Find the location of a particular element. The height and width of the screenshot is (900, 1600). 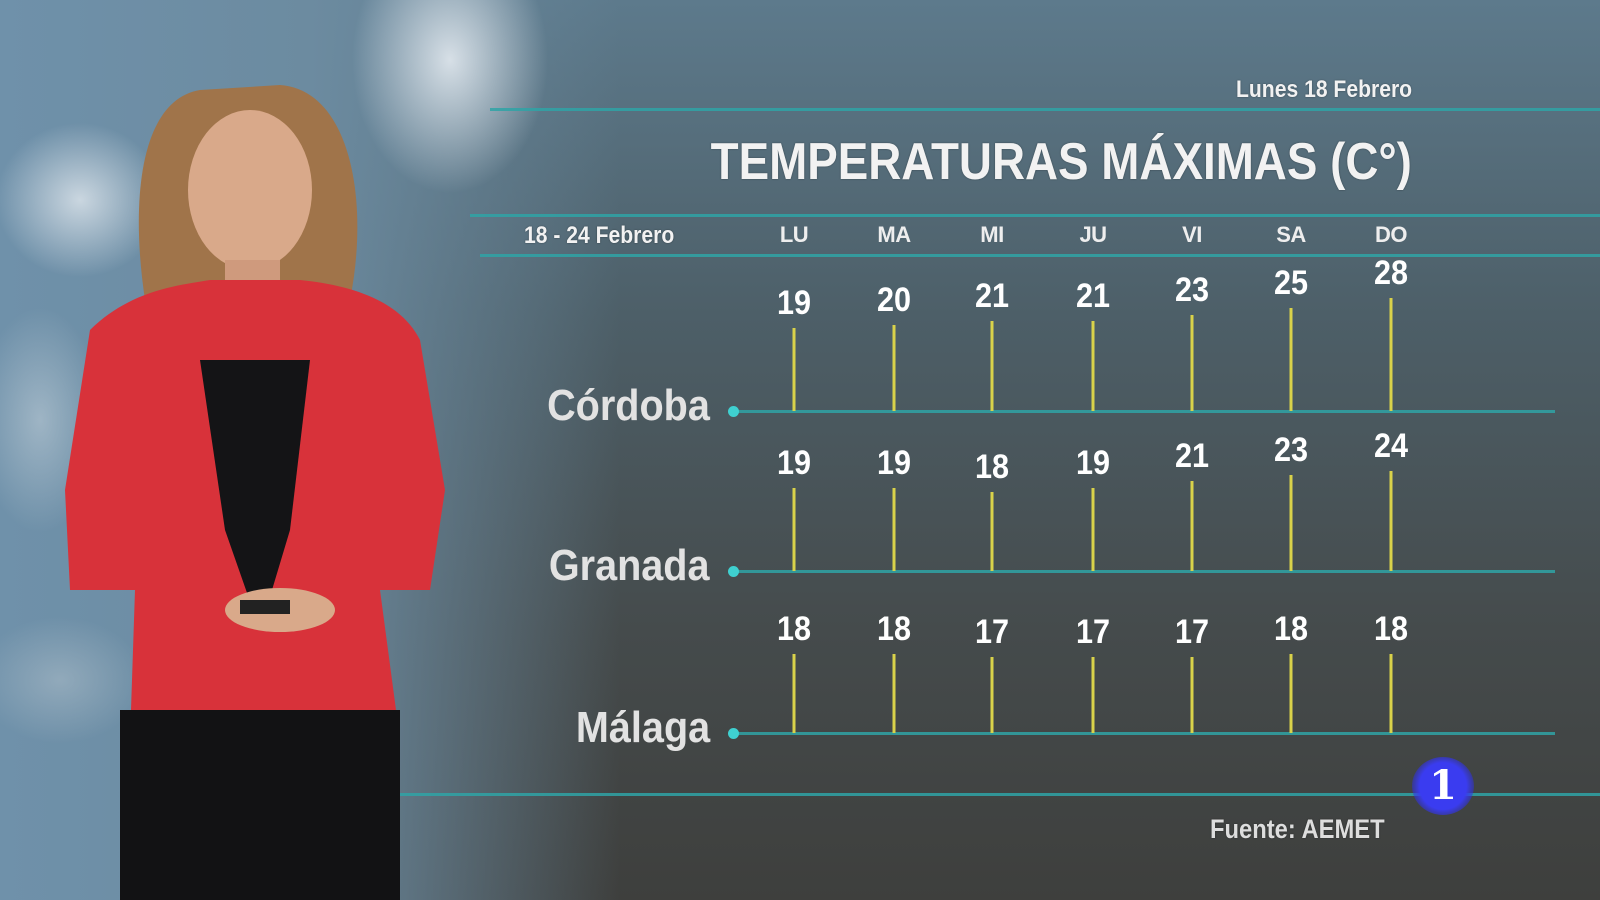

channel-logo: 1 is located at coordinates (1443, 786).